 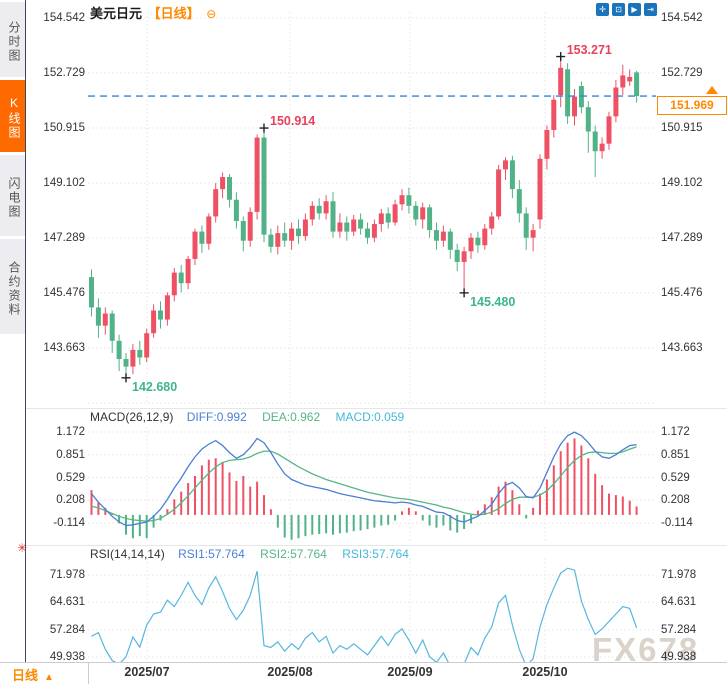 I want to click on period-tag: 【日线】, so click(x=173, y=13).